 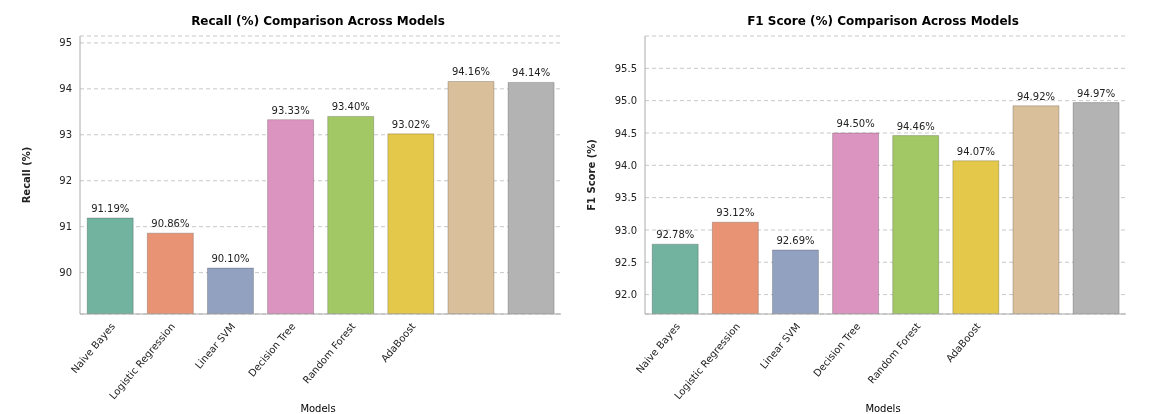 I want to click on data-label: 93.02%, so click(x=410, y=124).